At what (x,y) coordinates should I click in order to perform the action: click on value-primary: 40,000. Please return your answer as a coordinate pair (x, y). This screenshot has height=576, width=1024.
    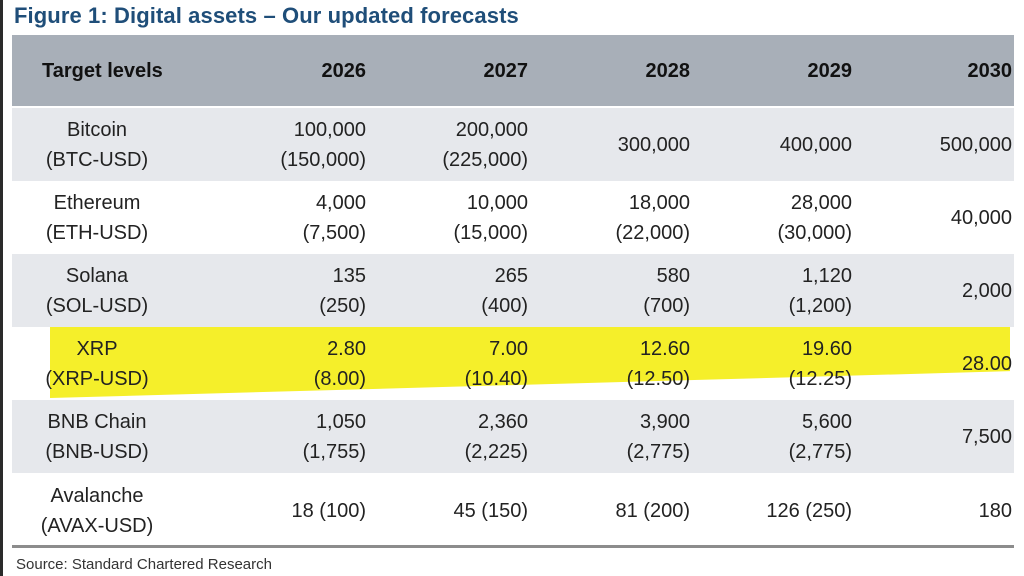
    Looking at the image, I should click on (981, 217).